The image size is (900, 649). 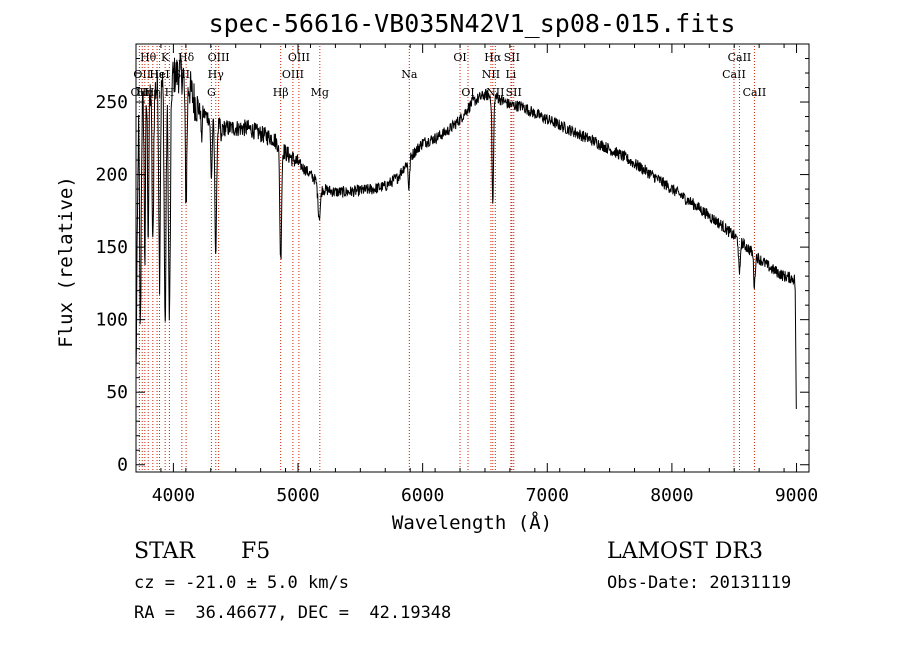 I want to click on line-marker-label: HeI, so click(x=159, y=74).